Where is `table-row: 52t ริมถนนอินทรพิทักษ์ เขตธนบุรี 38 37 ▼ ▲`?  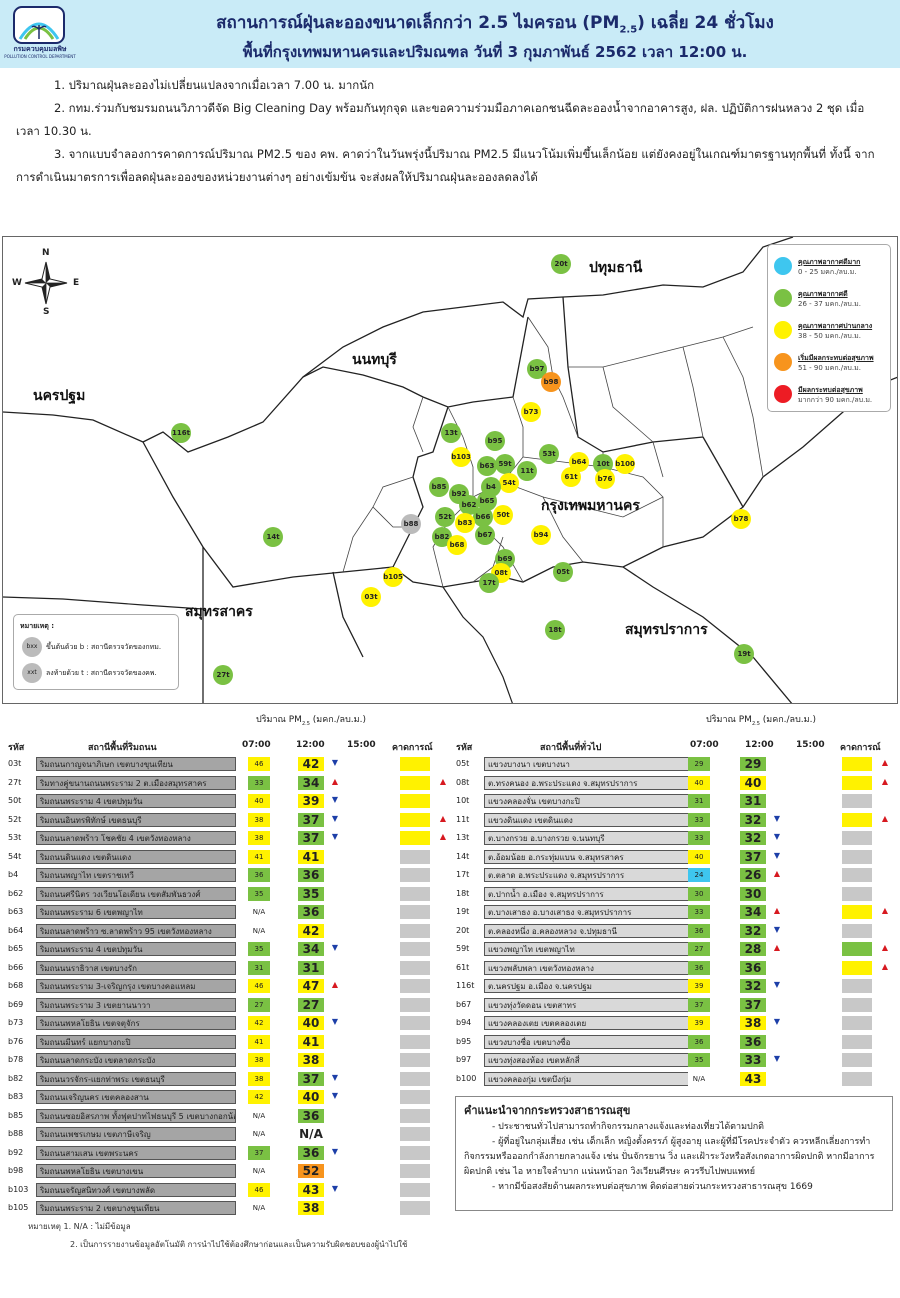
table-row: 52t ริมถนนอินทรพิทักษ์ เขตธนบุรี 38 37 ▼ ▲ is located at coordinates (228, 820).